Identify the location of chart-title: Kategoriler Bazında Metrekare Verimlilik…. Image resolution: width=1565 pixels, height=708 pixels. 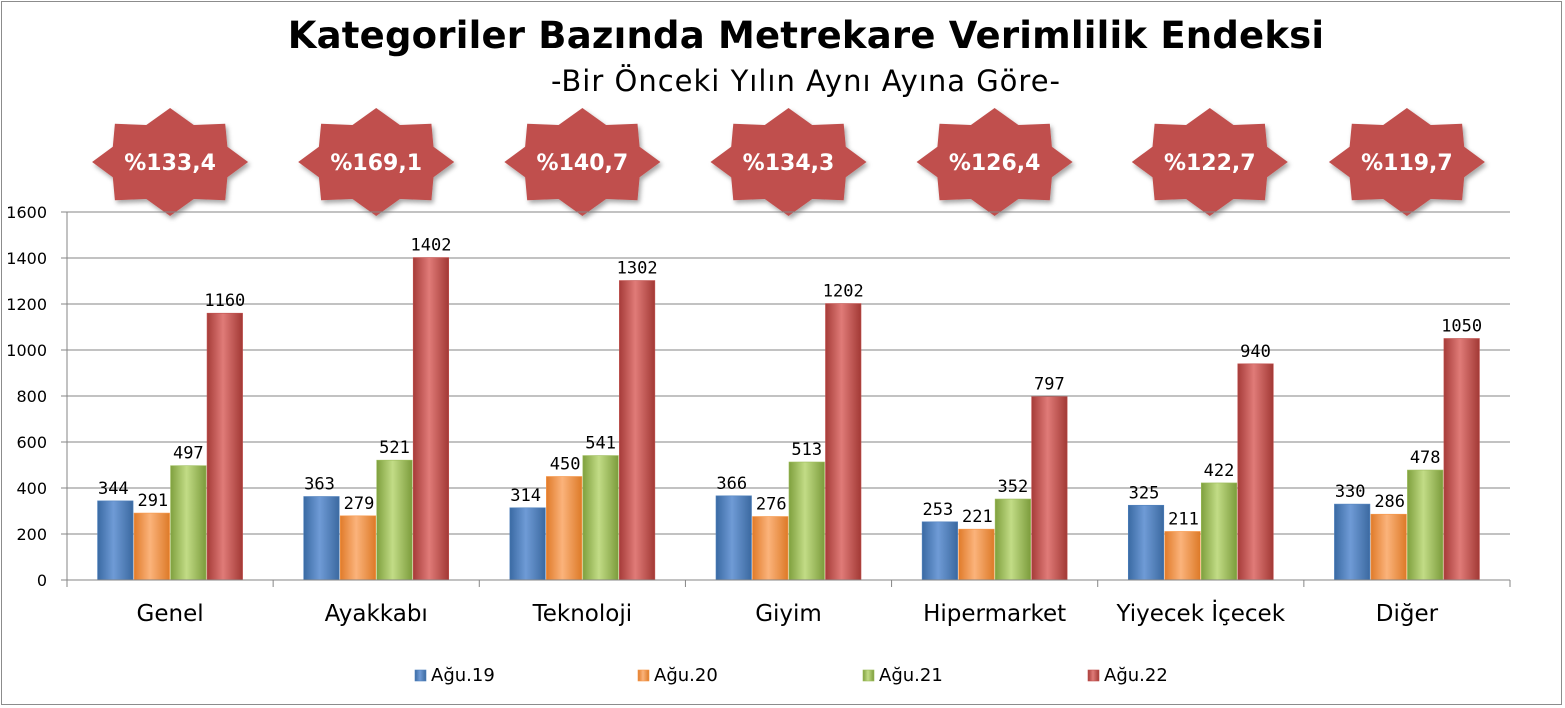
(806, 35).